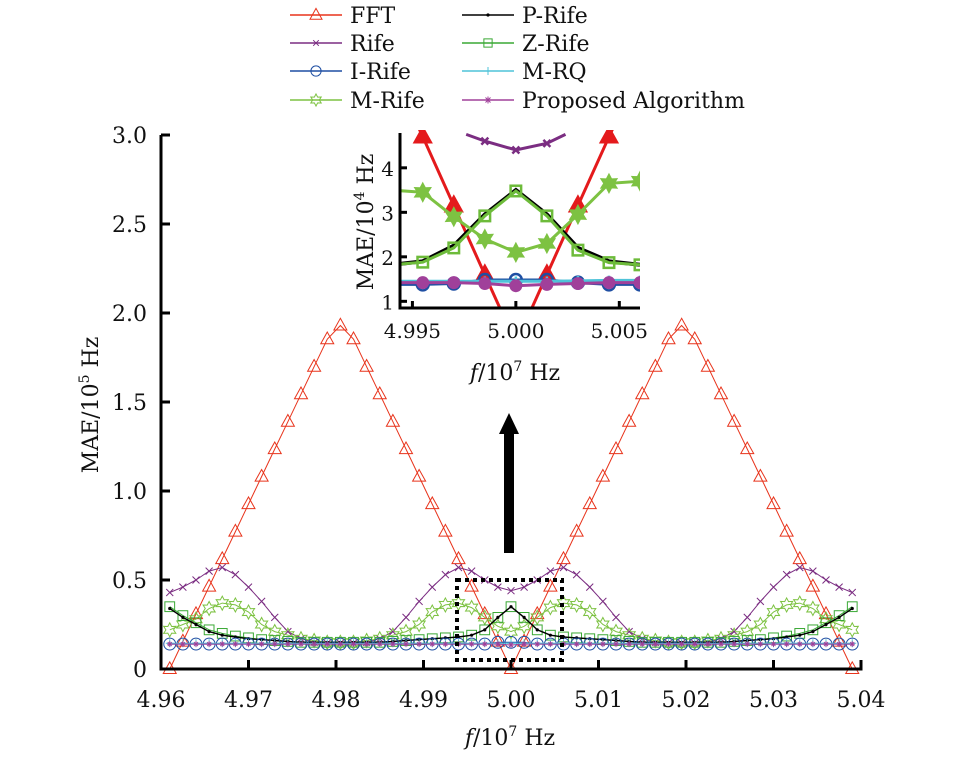  I want to click on y-tick-label: 1.5, so click(129, 403).